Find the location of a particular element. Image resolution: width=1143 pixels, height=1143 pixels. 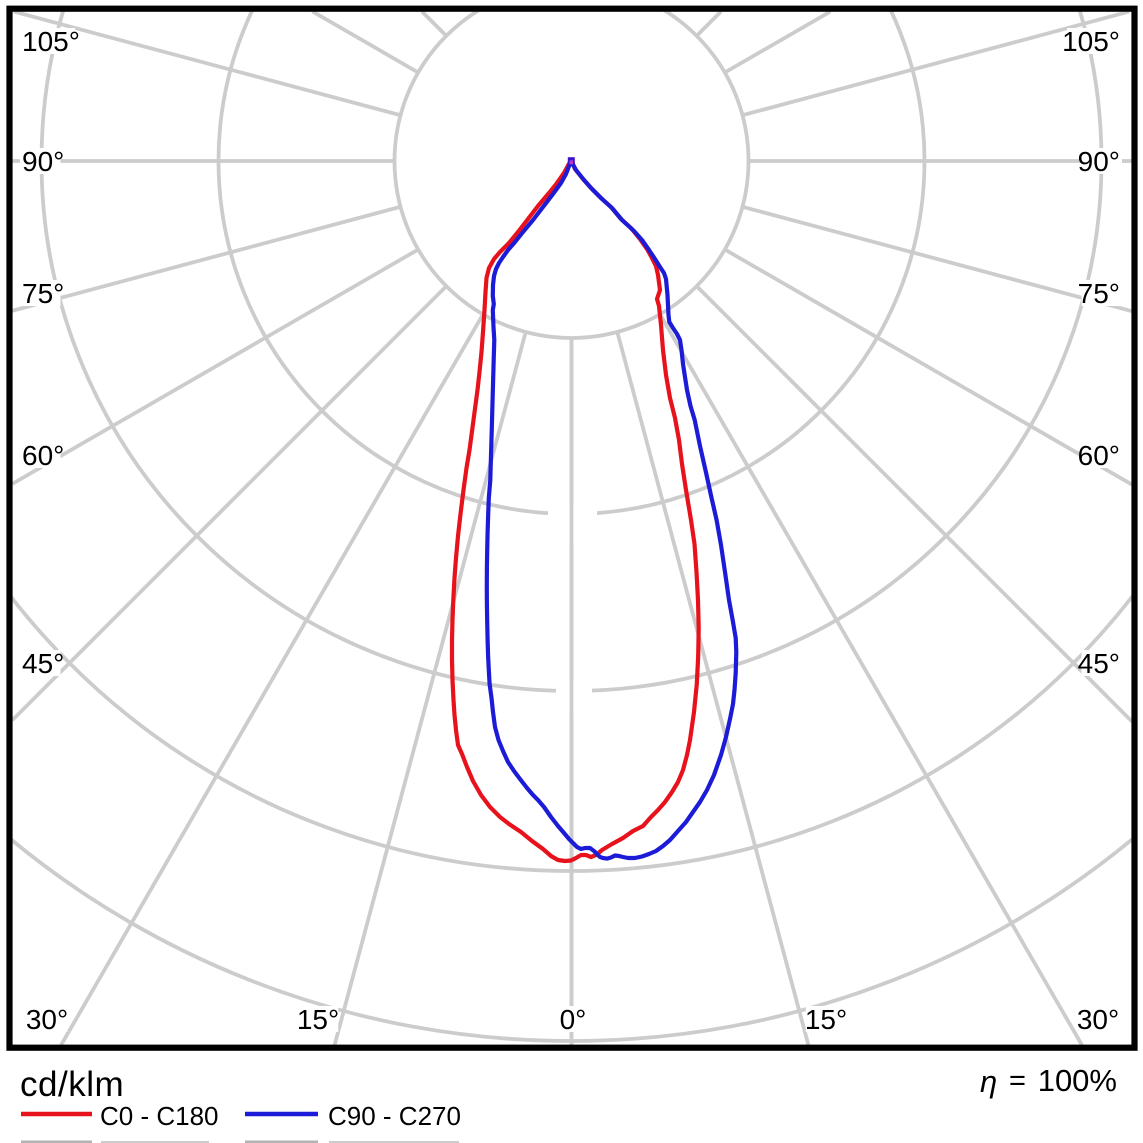

svg-text: C0 - C180 is located at coordinates (159, 1116).